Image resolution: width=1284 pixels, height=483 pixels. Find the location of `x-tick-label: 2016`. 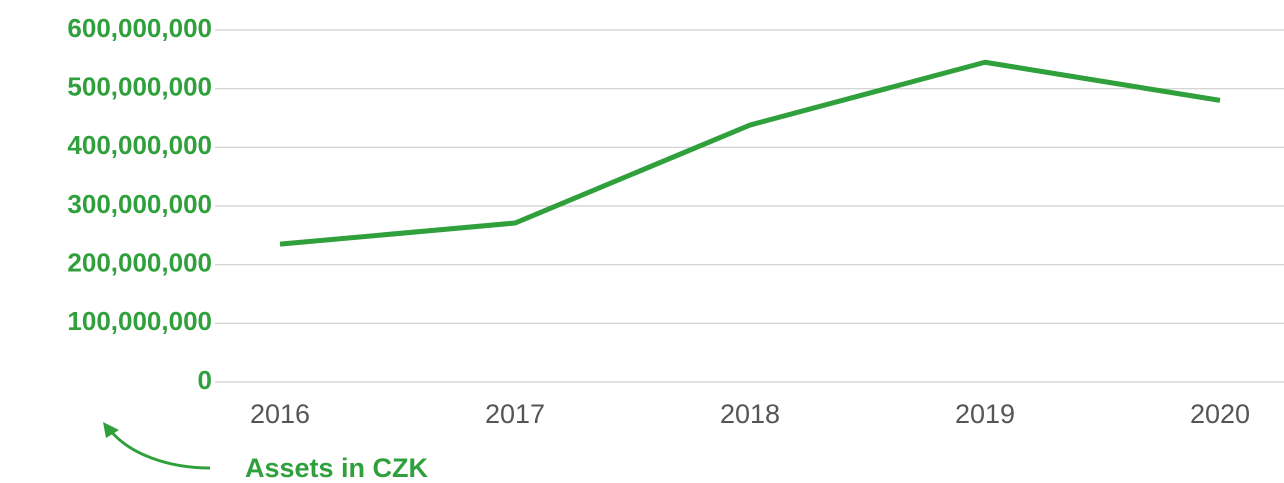

x-tick-label: 2016 is located at coordinates (280, 414).